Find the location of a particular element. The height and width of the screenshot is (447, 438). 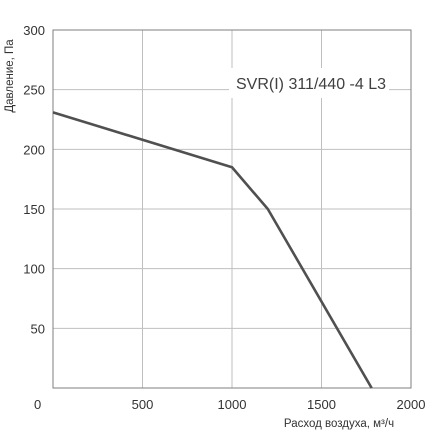

y-axis-title: Давление, Па is located at coordinates (10, 76).